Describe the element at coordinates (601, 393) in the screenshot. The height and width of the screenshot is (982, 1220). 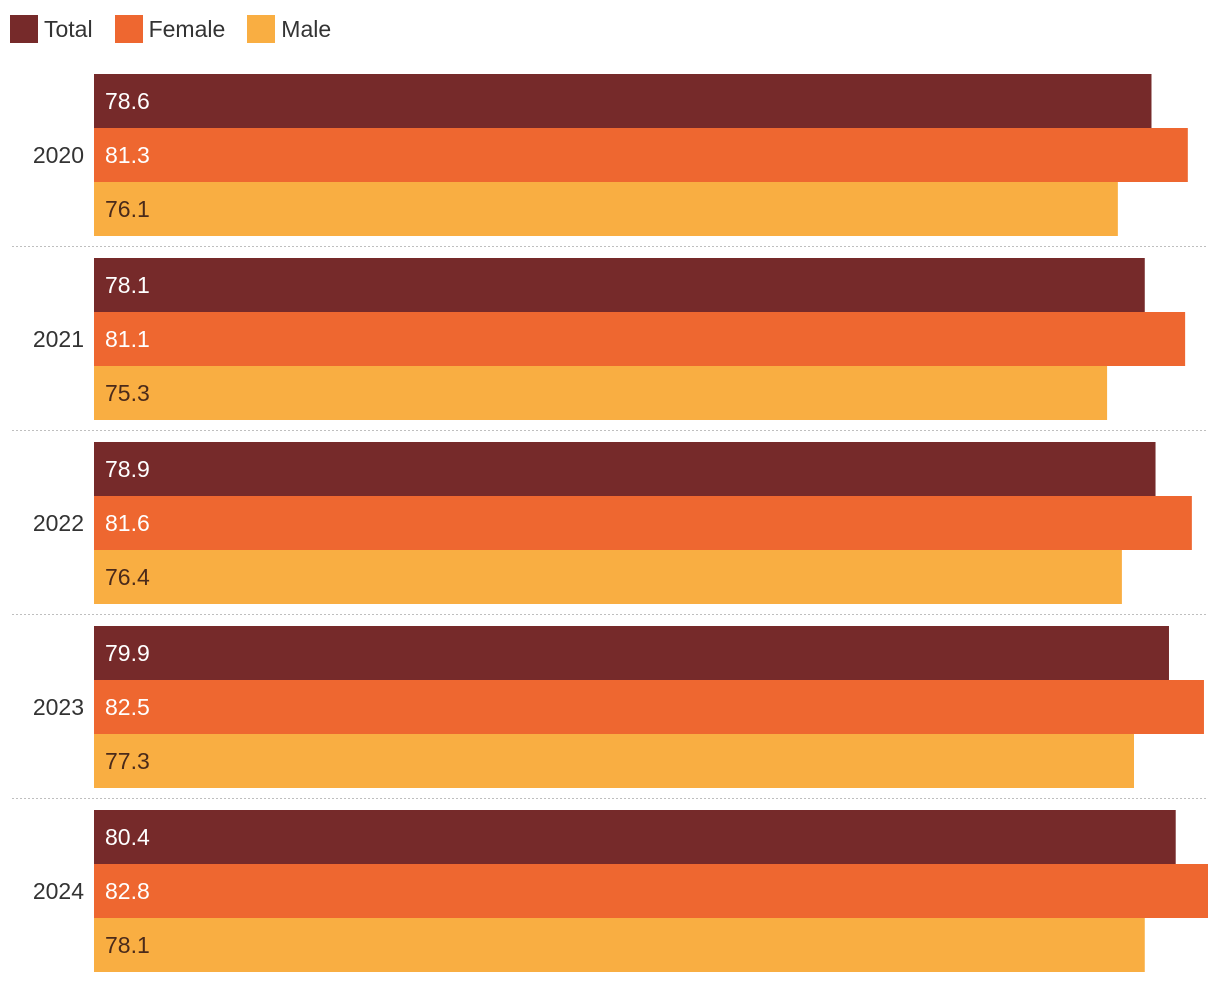
I see `bar-male-2021` at that location.